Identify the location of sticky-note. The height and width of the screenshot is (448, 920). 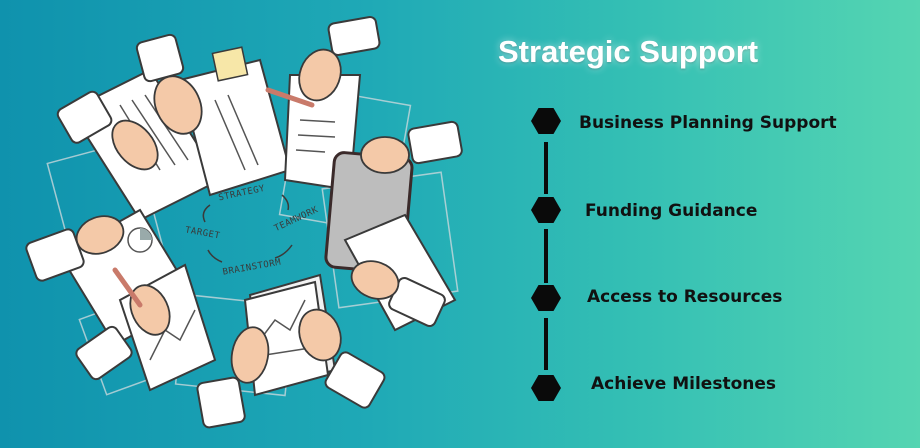
(230, 64).